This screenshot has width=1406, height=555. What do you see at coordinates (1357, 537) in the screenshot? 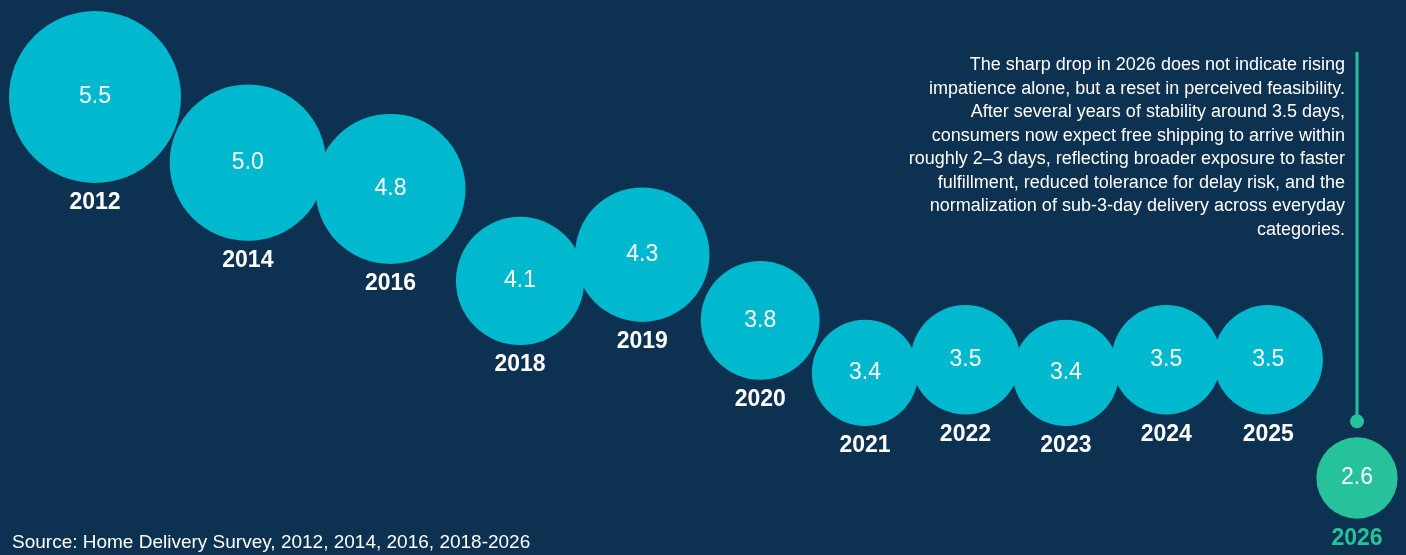
I see `category-label: 2026` at bounding box center [1357, 537].